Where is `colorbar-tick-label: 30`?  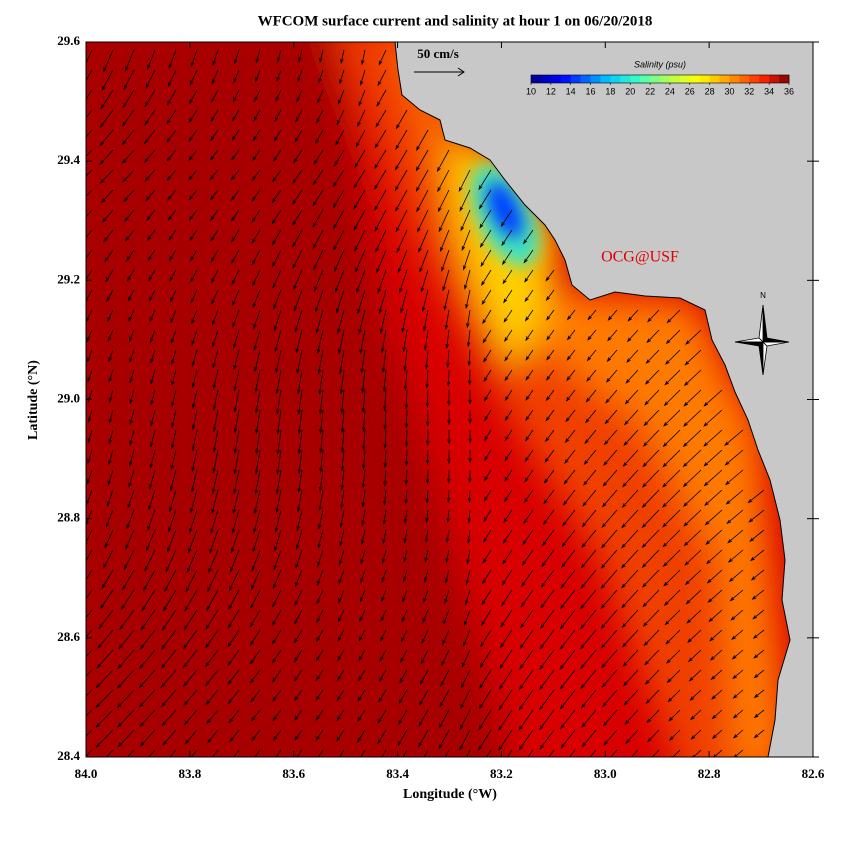 colorbar-tick-label: 30 is located at coordinates (729, 91).